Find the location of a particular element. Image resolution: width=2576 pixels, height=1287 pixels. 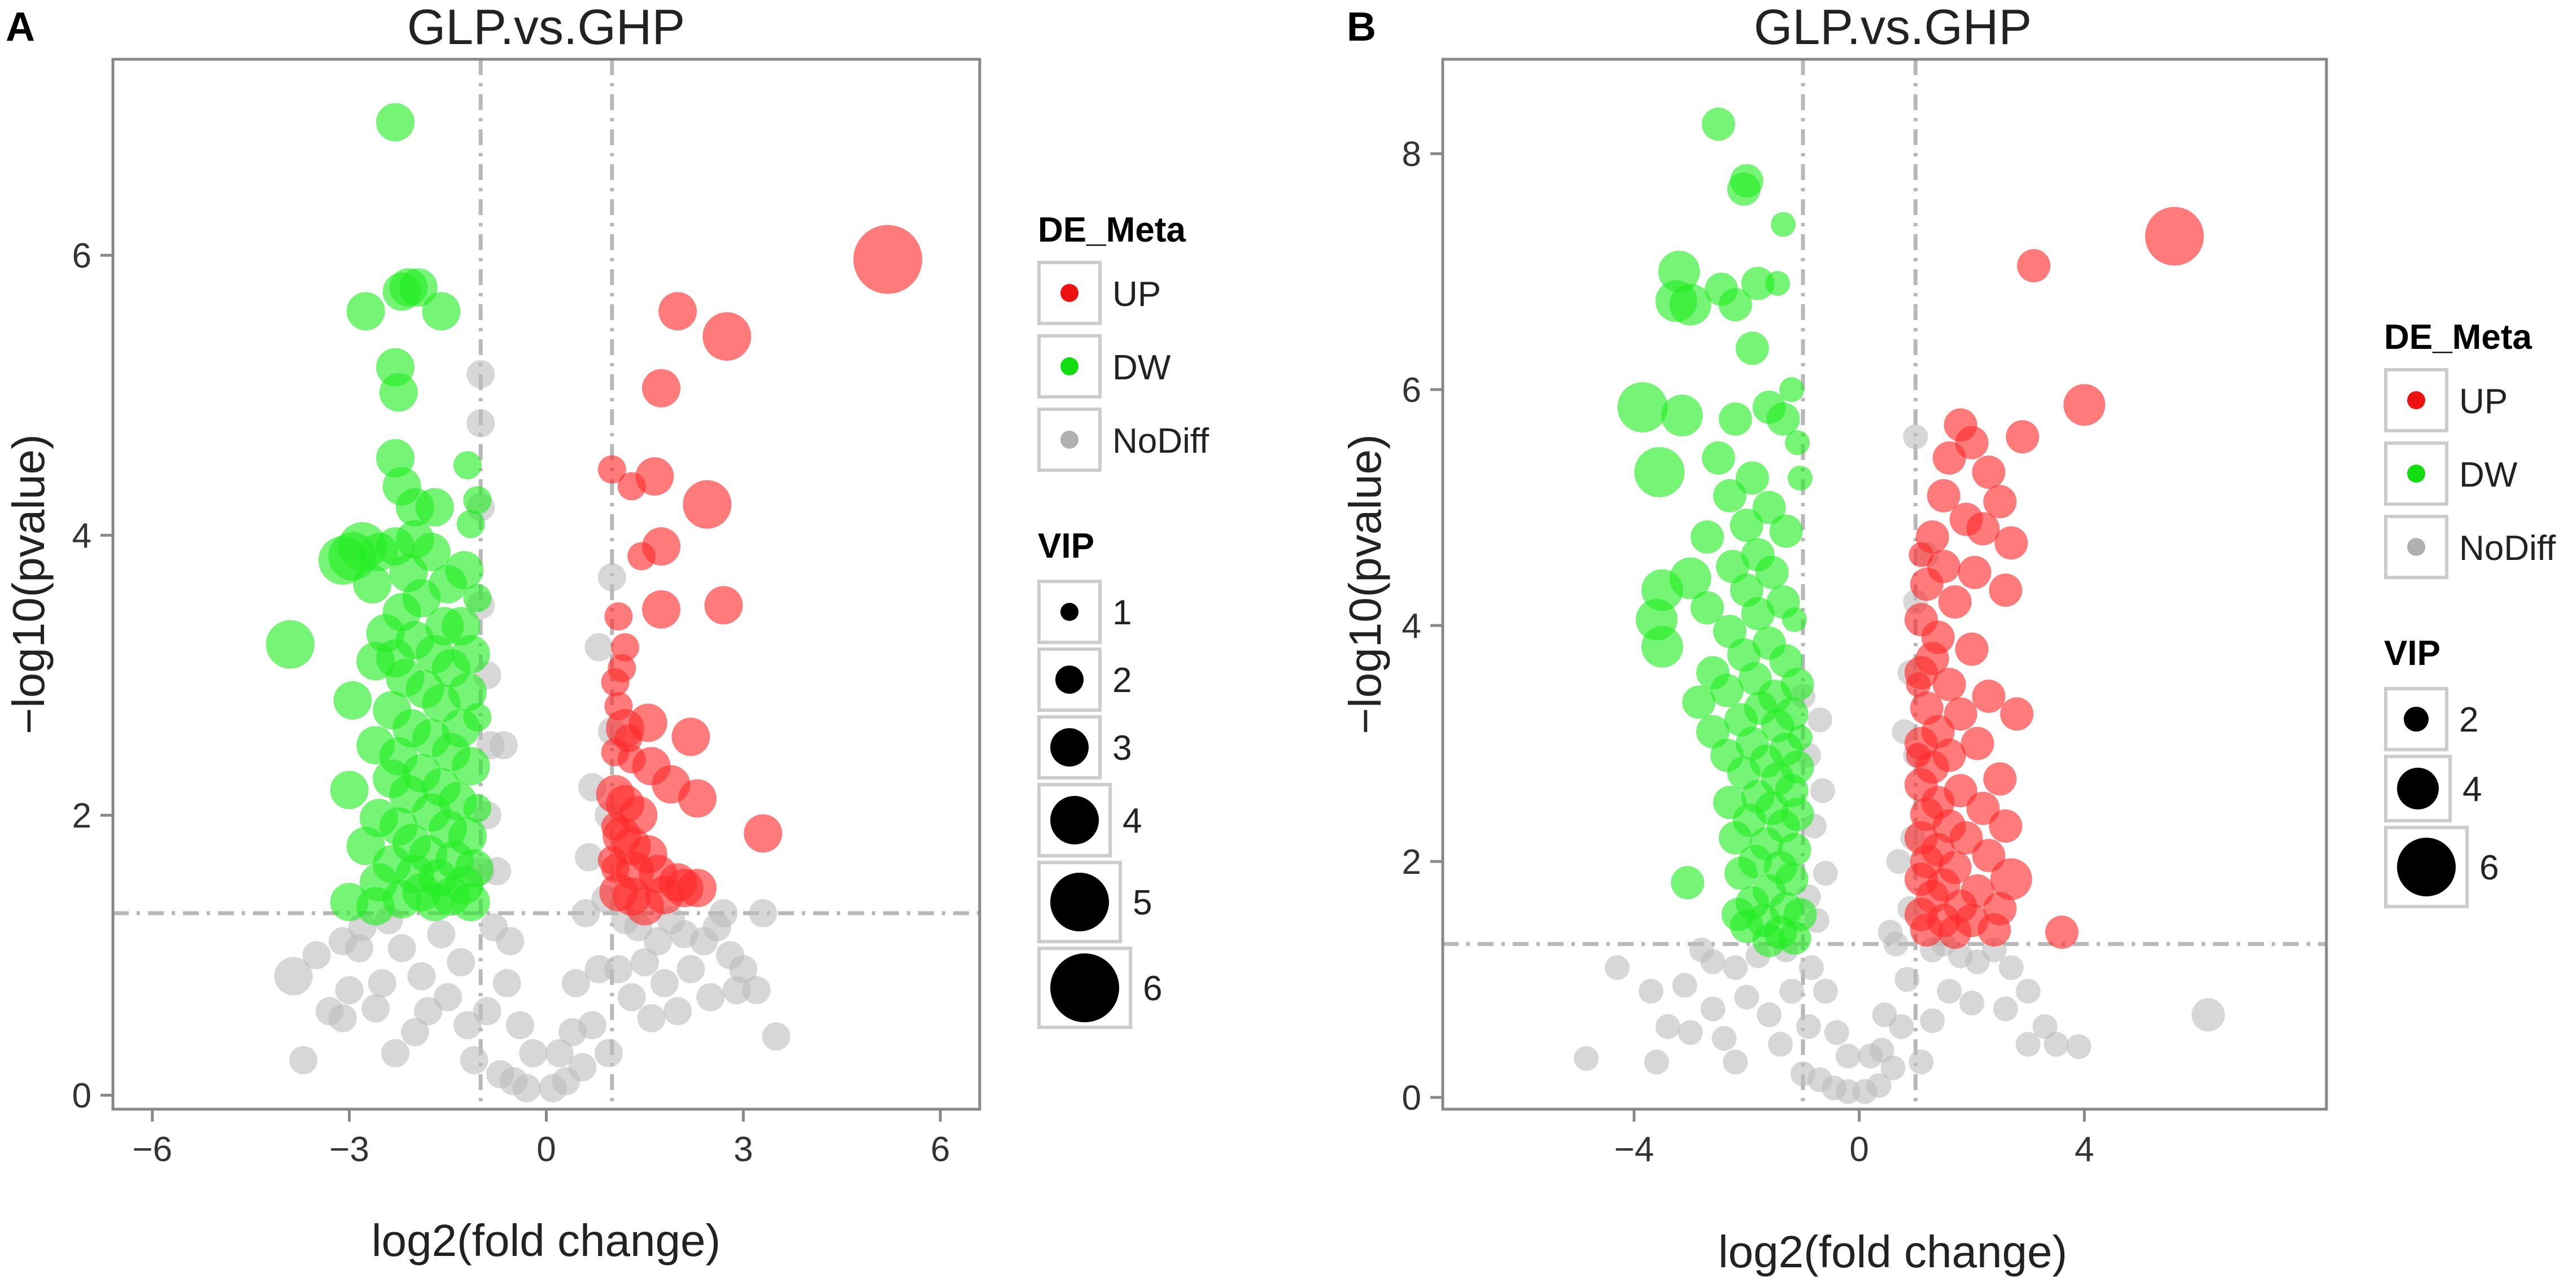

panel-b-legend-label-nodiff: NoDiff is located at coordinates (2507, 548).